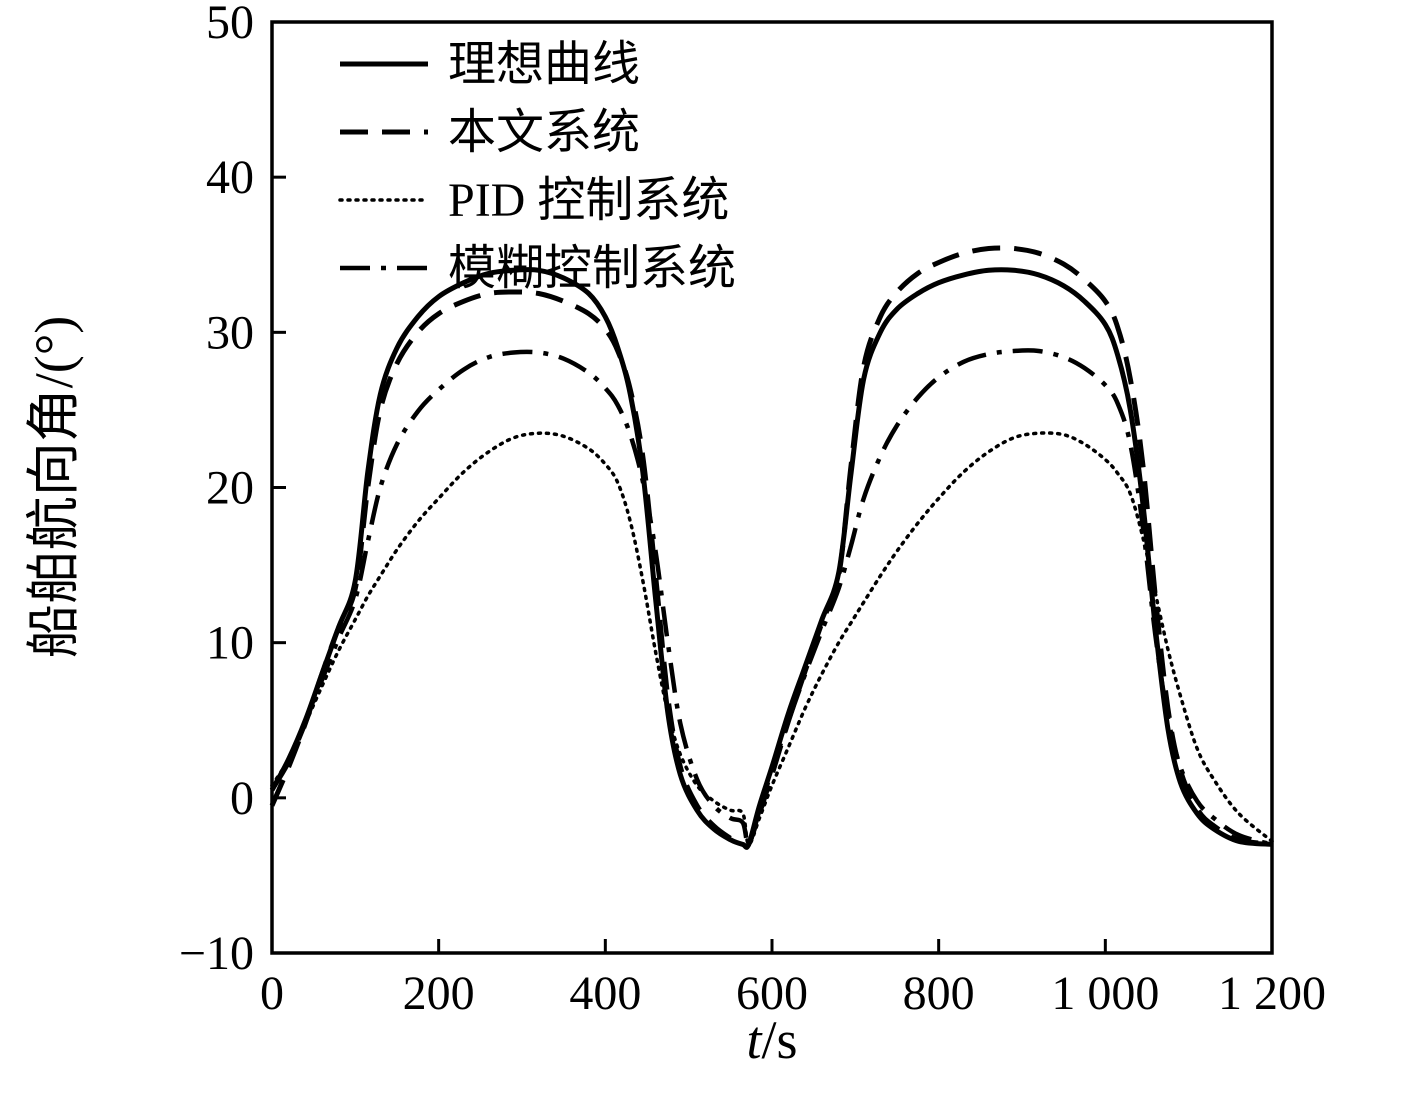 Image resolution: width=1417 pixels, height=1098 pixels. What do you see at coordinates (272, 993) in the screenshot?
I see `x-tick-label: 0` at bounding box center [272, 993].